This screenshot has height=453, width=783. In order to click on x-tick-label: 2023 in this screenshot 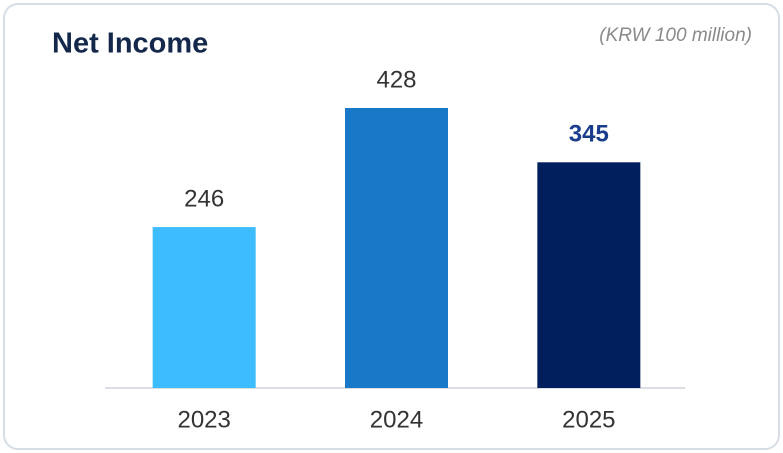, I will do `click(203, 419)`.